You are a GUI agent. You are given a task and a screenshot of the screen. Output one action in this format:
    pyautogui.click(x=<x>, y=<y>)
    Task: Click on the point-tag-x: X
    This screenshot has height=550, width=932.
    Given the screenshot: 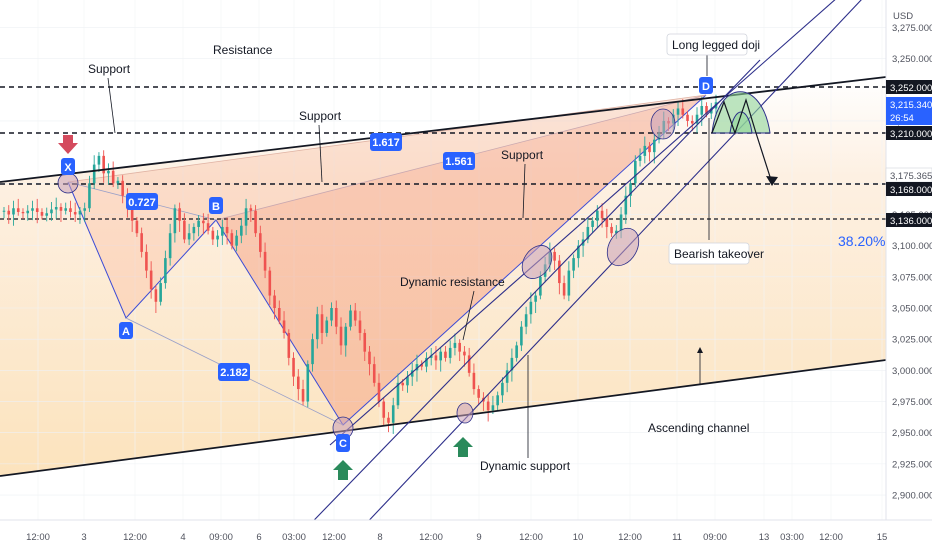 What is the action you would take?
    pyautogui.click(x=68, y=166)
    